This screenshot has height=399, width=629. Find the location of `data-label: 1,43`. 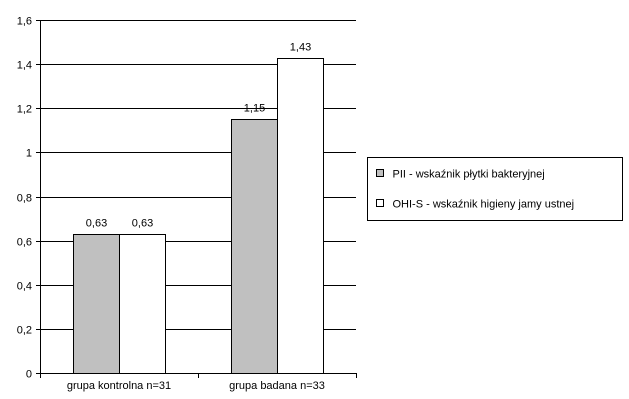

data-label: 1,43 is located at coordinates (300, 48).